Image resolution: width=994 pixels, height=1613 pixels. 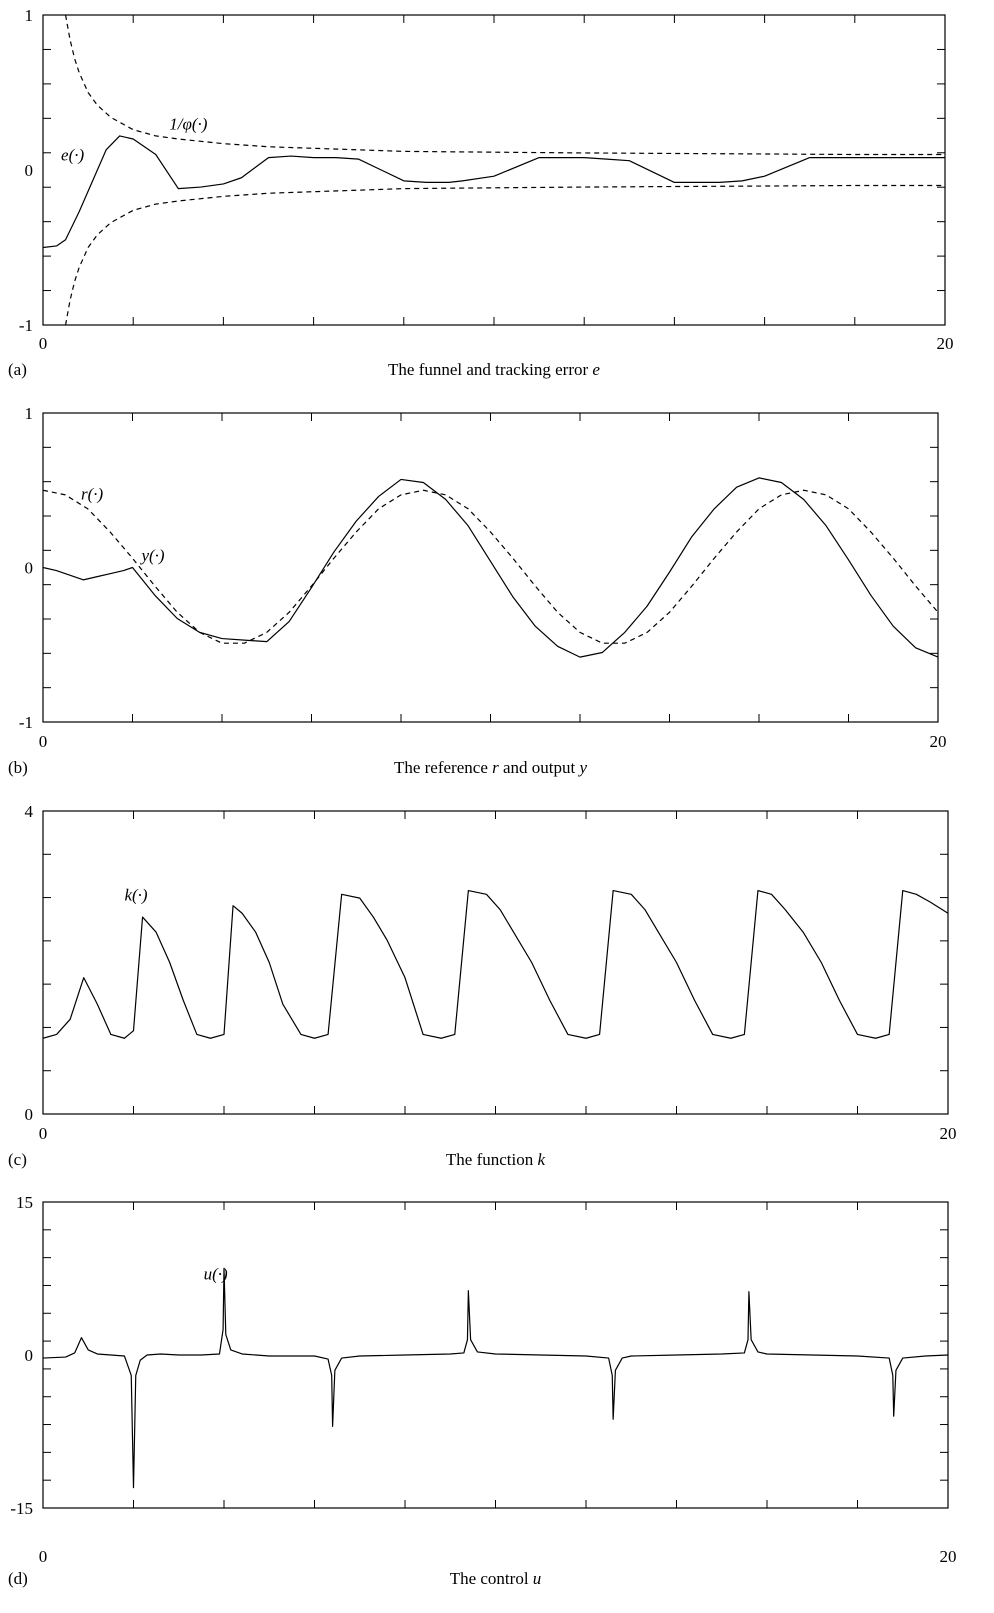 I want to click on caption-text: The function, so click(x=492, y=1159).